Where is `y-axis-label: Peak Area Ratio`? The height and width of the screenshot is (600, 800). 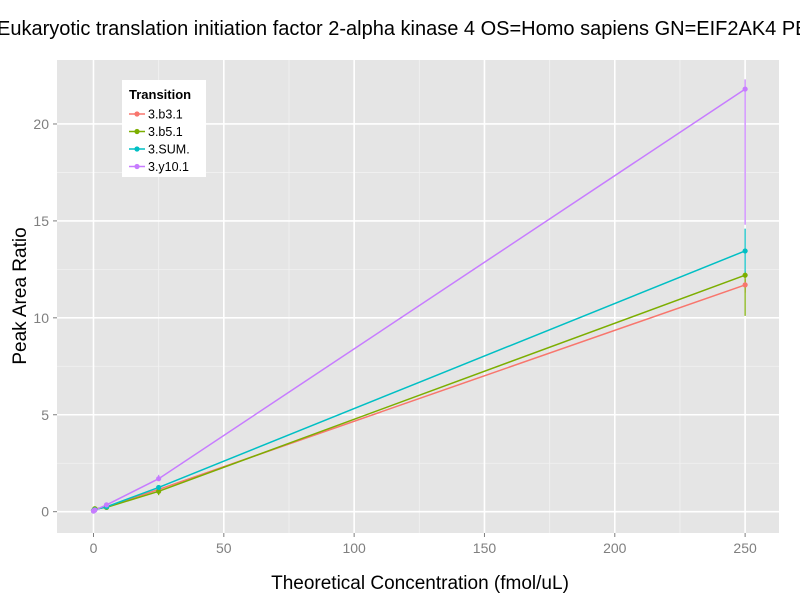
y-axis-label: Peak Area Ratio is located at coordinates (20, 295).